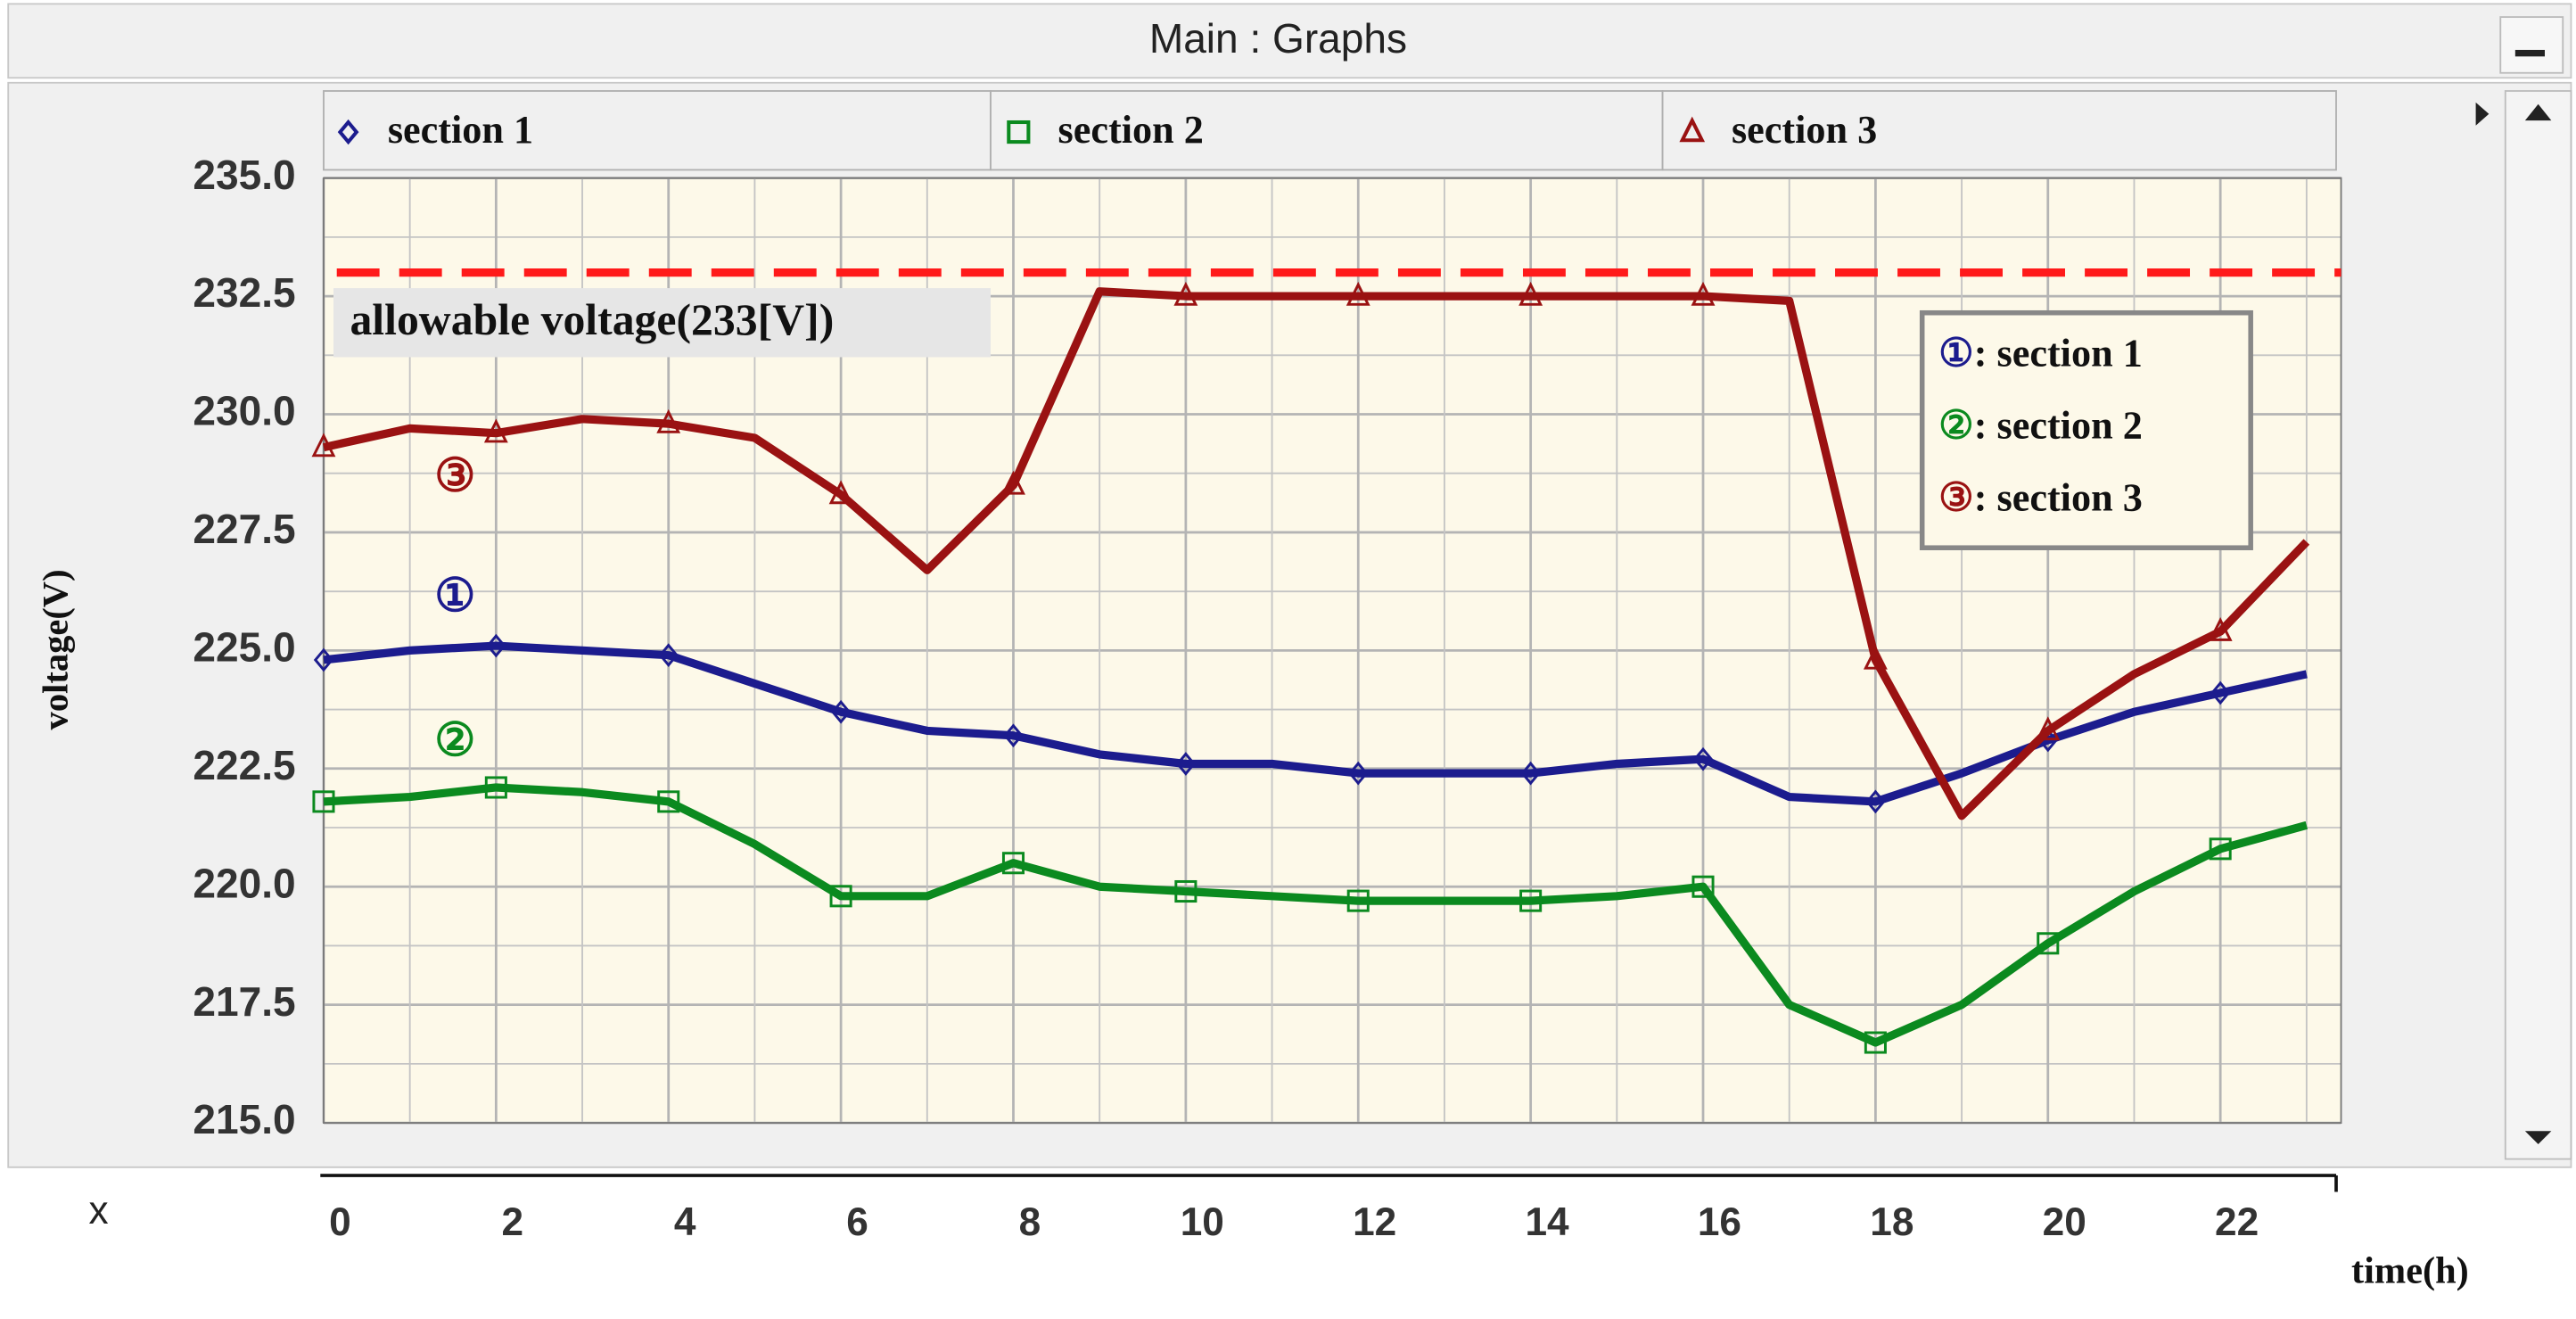 The width and height of the screenshot is (2576, 1319). Describe the element at coordinates (1891, 1222) in the screenshot. I see `x-tick-label: 18` at that location.